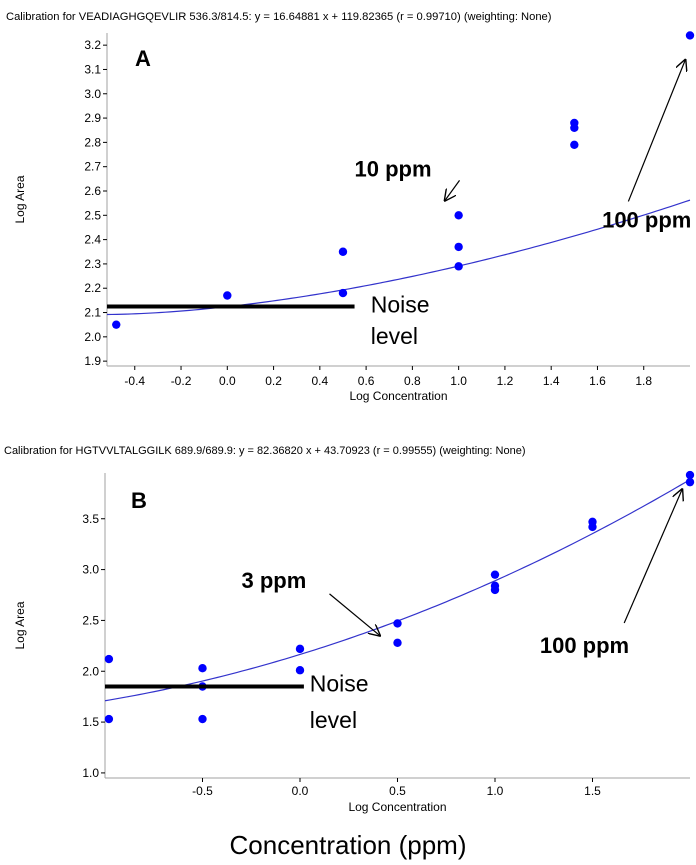 This screenshot has height=865, width=696. What do you see at coordinates (181, 381) in the screenshot?
I see `x-tick-label: -0.2` at bounding box center [181, 381].